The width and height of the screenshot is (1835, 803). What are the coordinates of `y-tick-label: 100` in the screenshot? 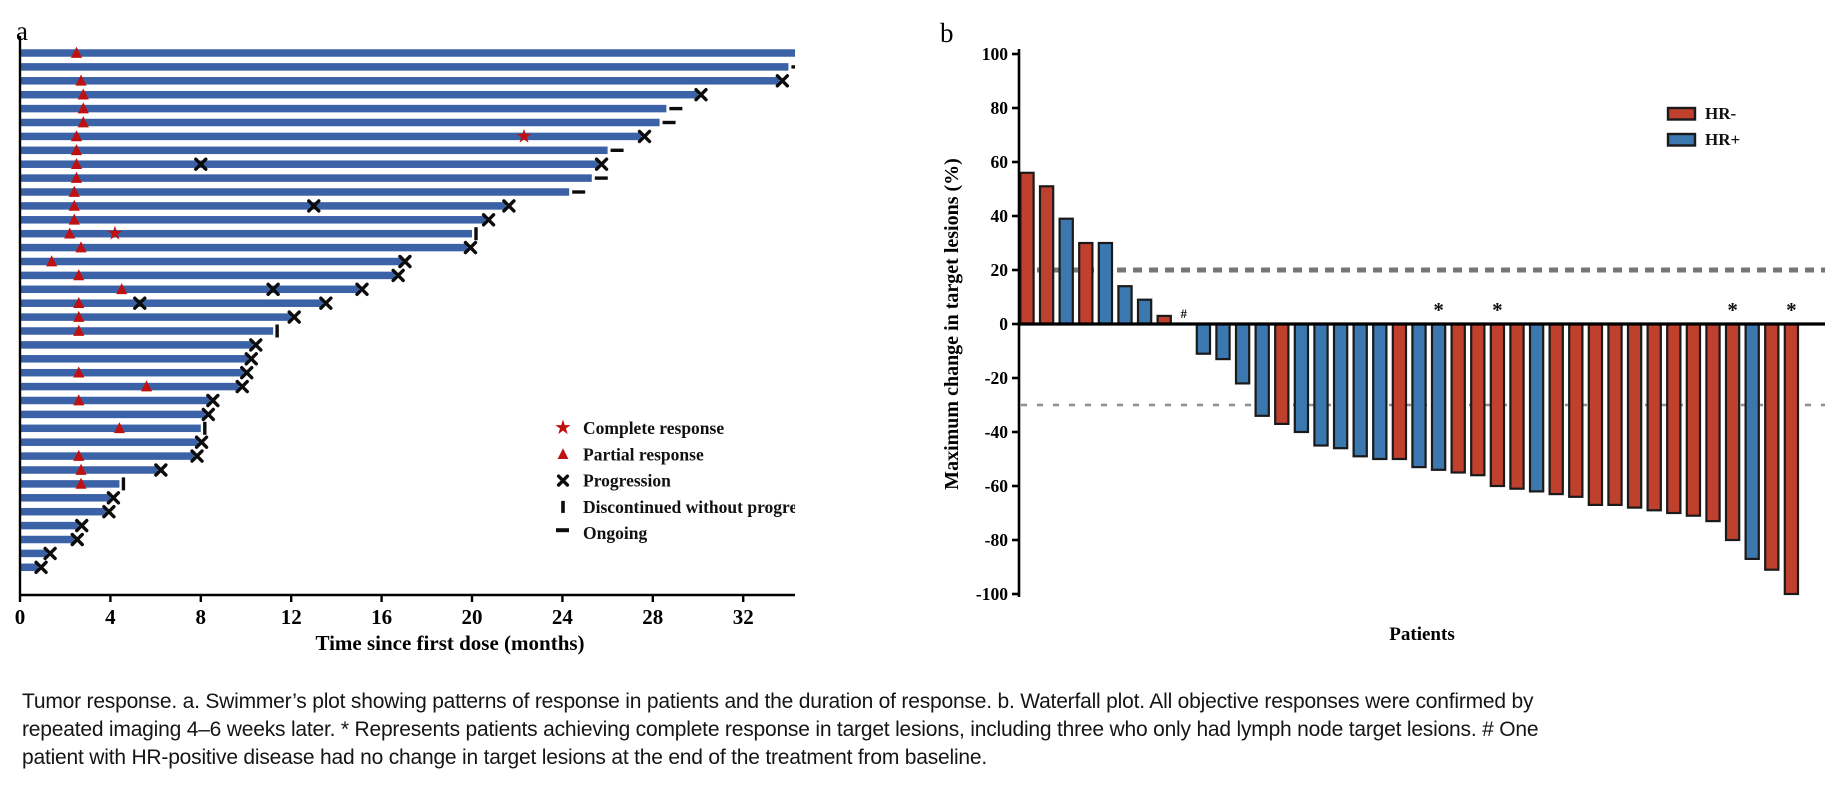 It's located at (995, 54).